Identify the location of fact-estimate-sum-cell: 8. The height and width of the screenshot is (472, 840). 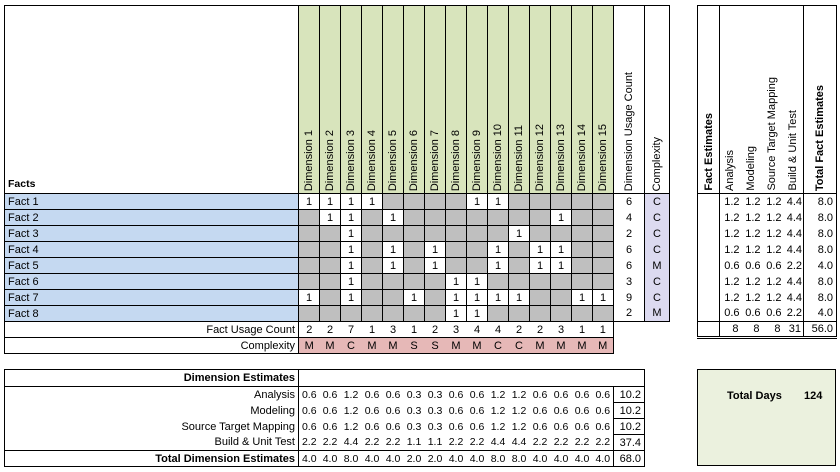
(730, 330).